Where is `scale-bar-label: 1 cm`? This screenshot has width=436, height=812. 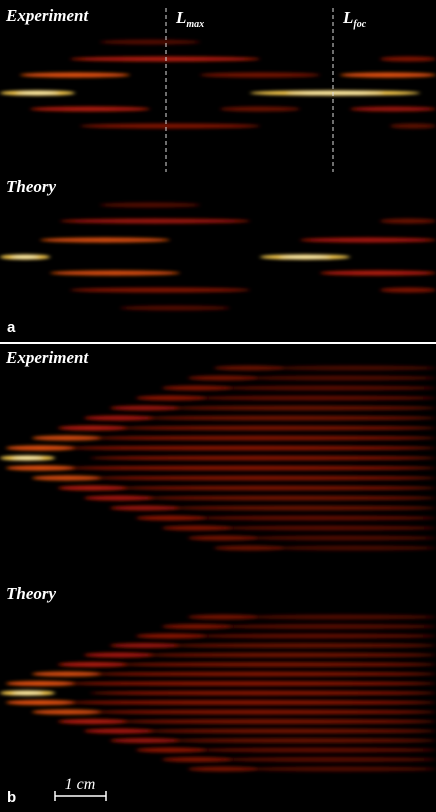 scale-bar-label: 1 cm is located at coordinates (80, 784).